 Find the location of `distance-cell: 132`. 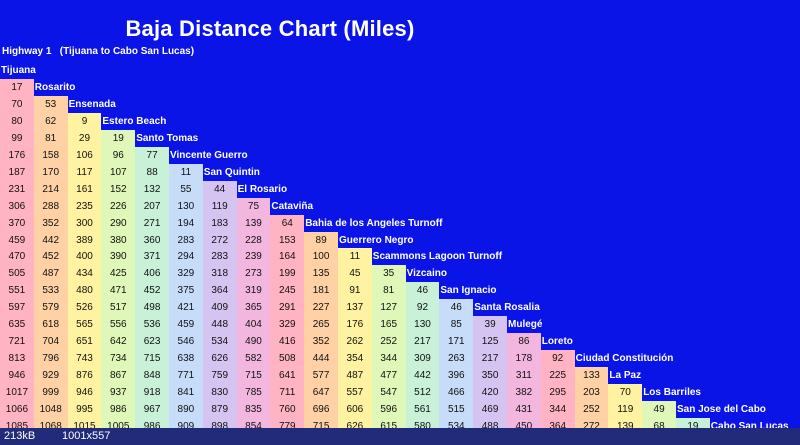

distance-cell: 132 is located at coordinates (152, 189).